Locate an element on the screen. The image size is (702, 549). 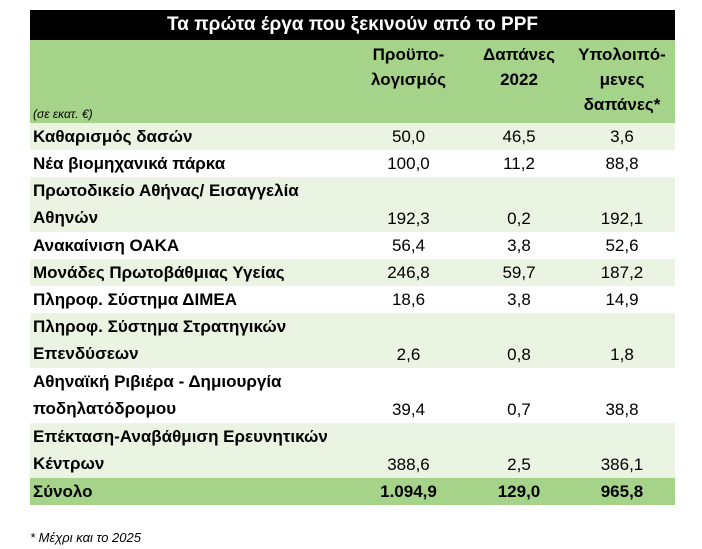
column-header-budget-label: Προϋπο- λογισμός is located at coordinates (408, 67).